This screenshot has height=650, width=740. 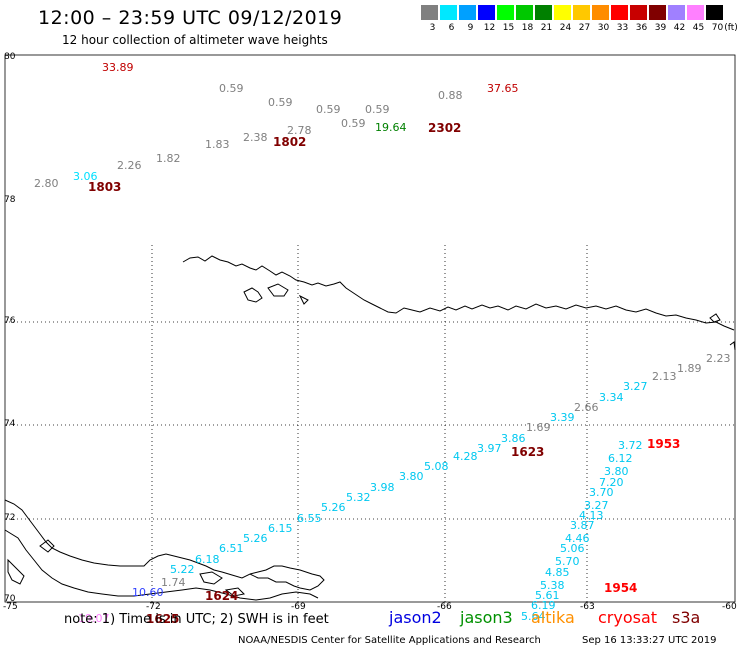 What do you see at coordinates (450, 95) in the screenshot?
I see `wave-height-value: 0.88` at bounding box center [450, 95].